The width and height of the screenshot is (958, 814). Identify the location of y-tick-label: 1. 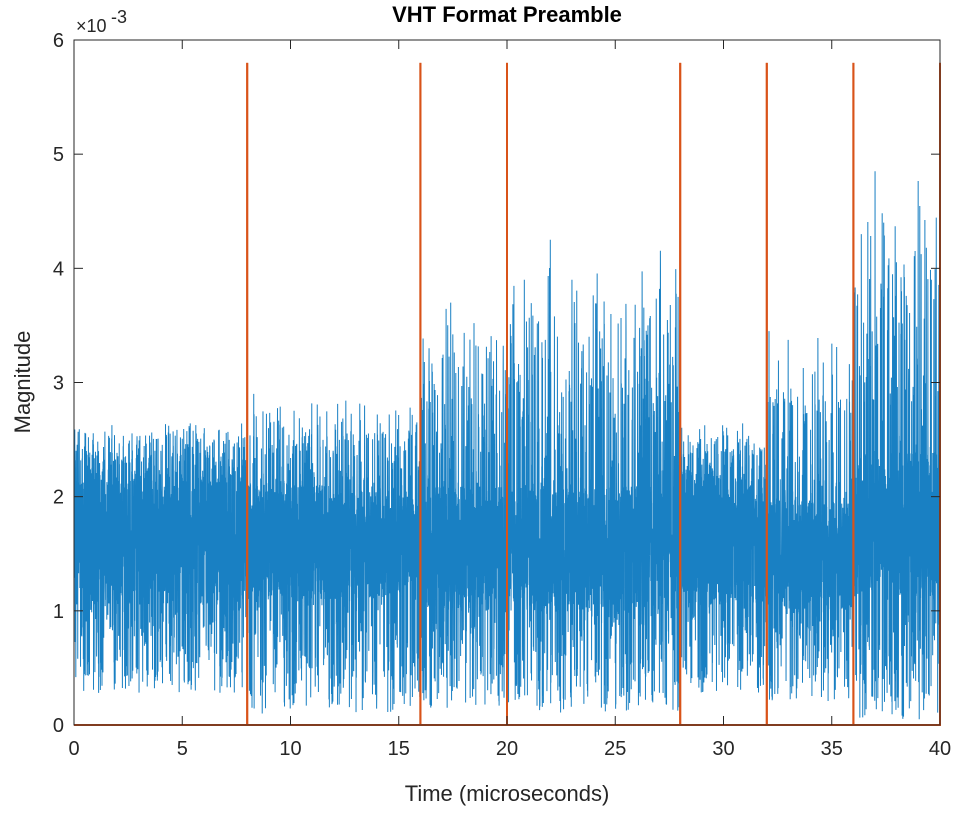
(58, 612).